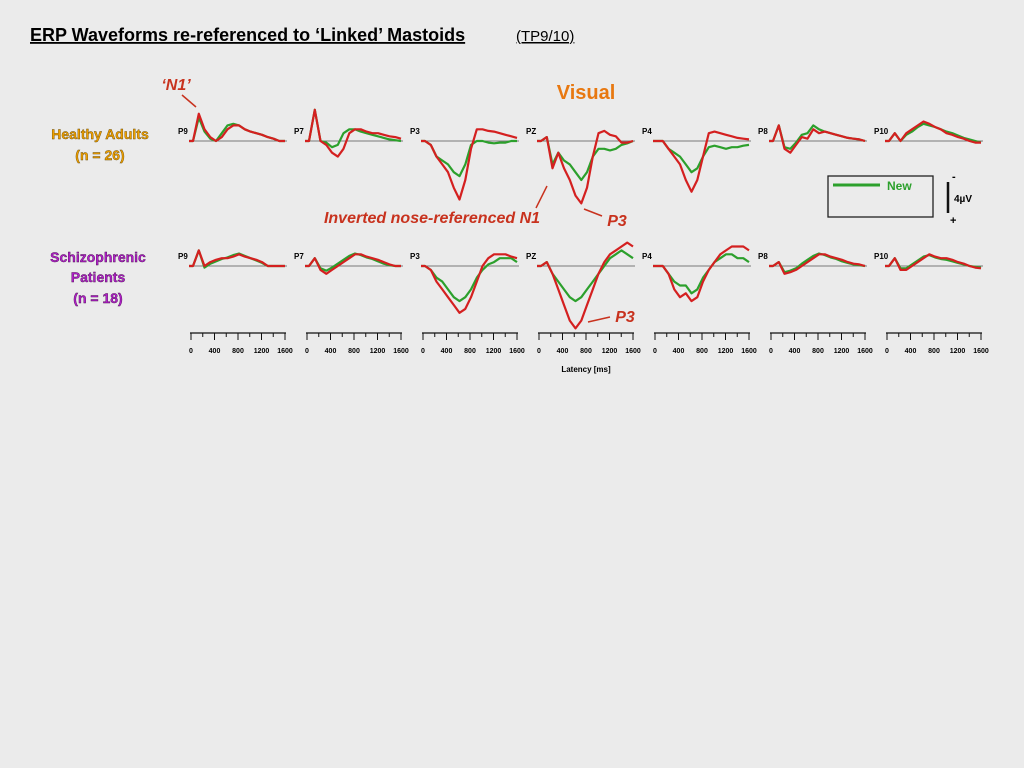 This screenshot has width=1024, height=768. I want to click on channel-label: P4, so click(647, 256).